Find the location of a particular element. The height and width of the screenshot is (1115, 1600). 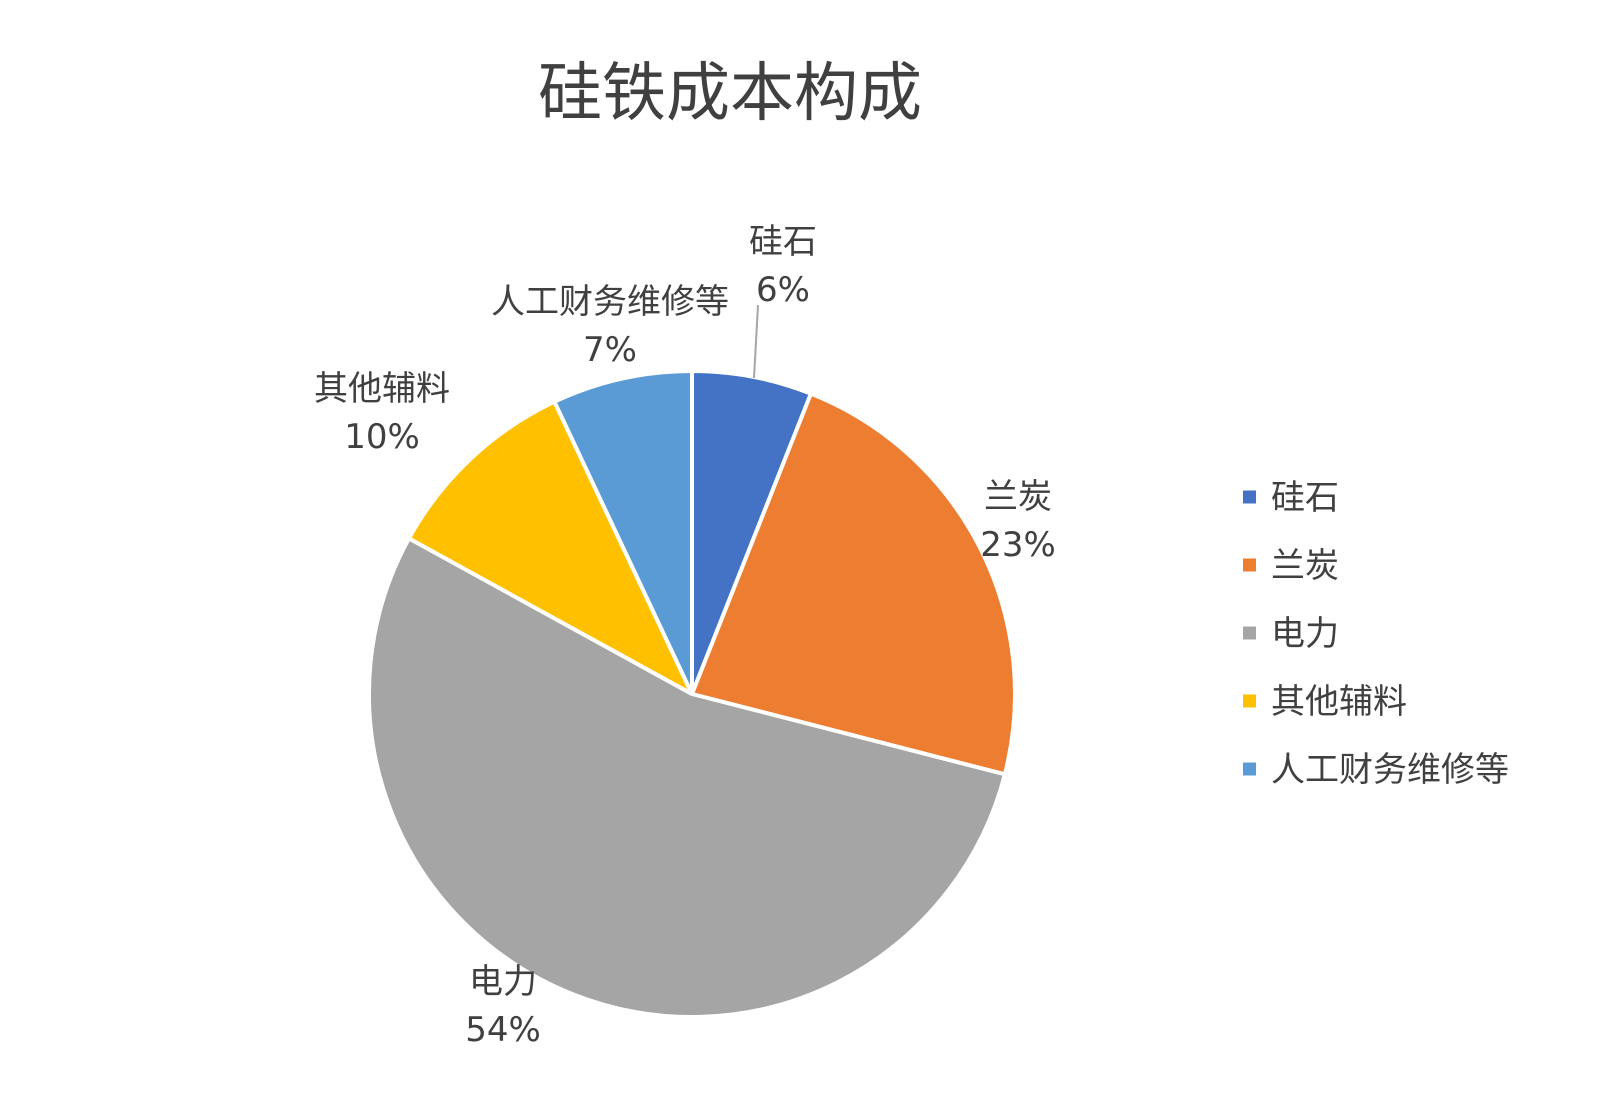

legend-label-5: 人工财务维修等 is located at coordinates (1390, 770).